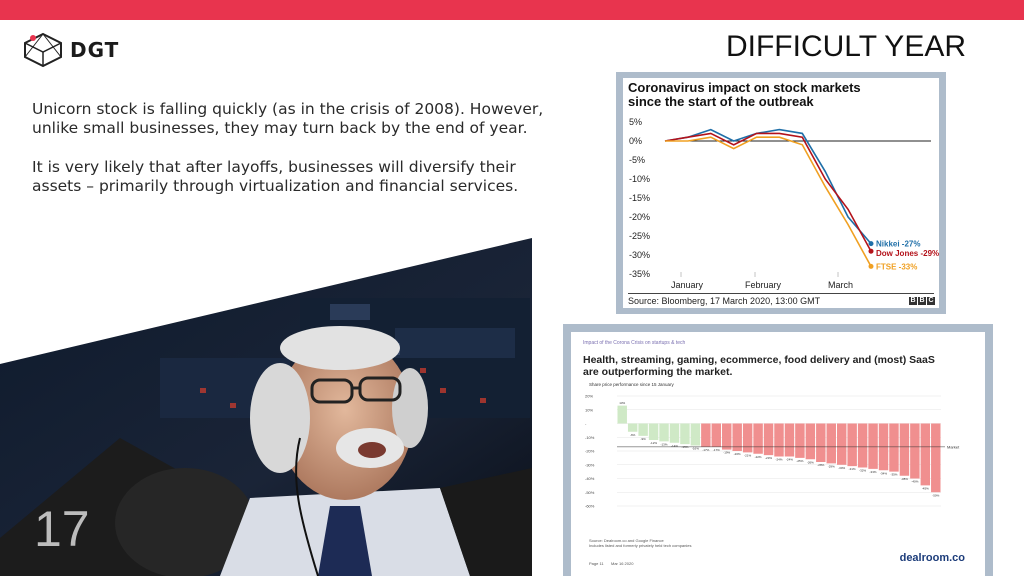 Image resolution: width=1024 pixels, height=576 pixels. Describe the element at coordinates (925, 488) in the screenshot. I see `bar-value-label: -45%` at that location.